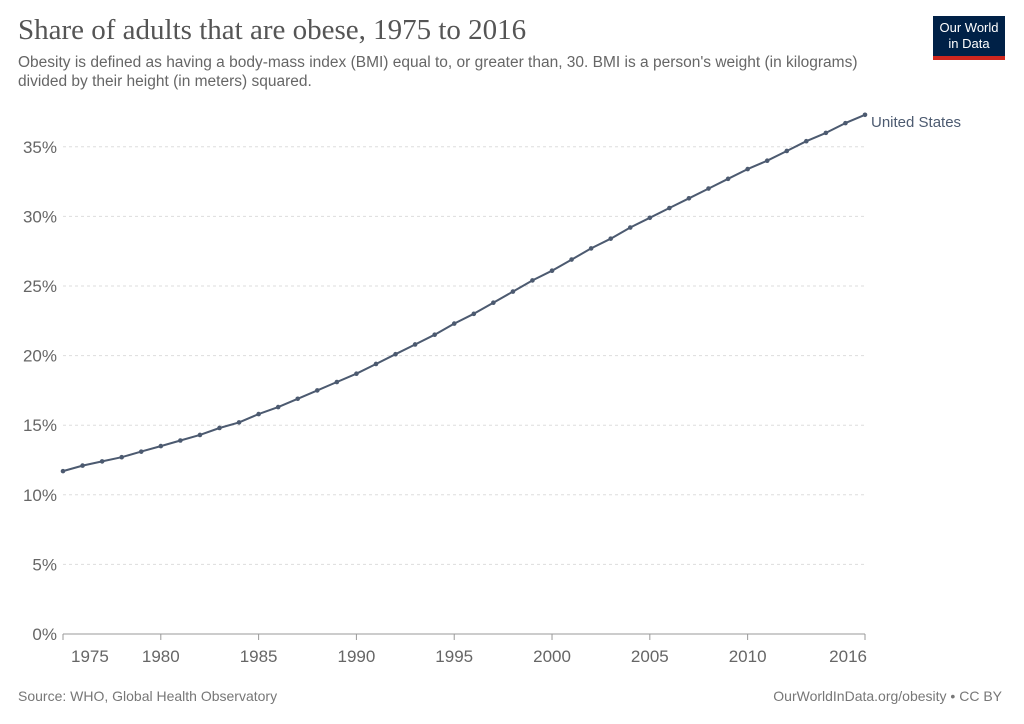  What do you see at coordinates (148, 696) in the screenshot?
I see `source-note: Source: WHO, Global Health Observatory` at bounding box center [148, 696].